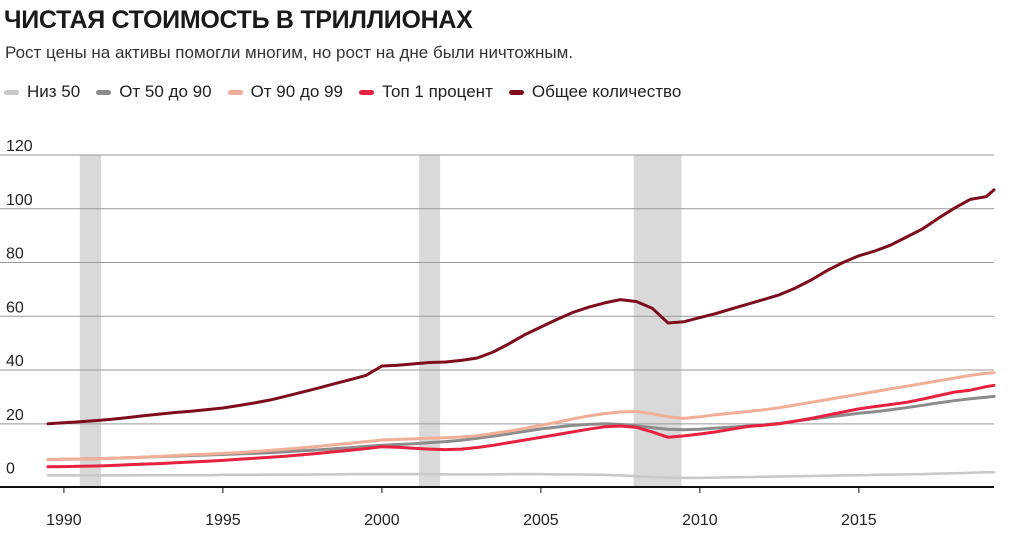  I want to click on legend-label-bottom-50: Низ 50, so click(54, 91).